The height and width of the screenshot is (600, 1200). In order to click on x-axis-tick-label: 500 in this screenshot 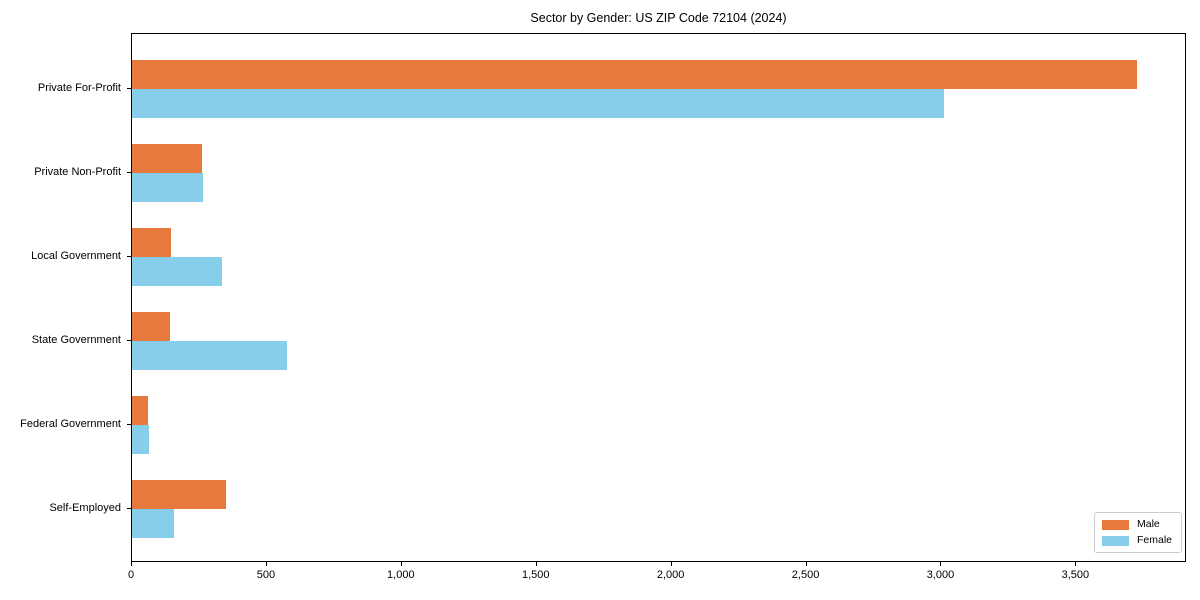, I will do `click(266, 575)`.